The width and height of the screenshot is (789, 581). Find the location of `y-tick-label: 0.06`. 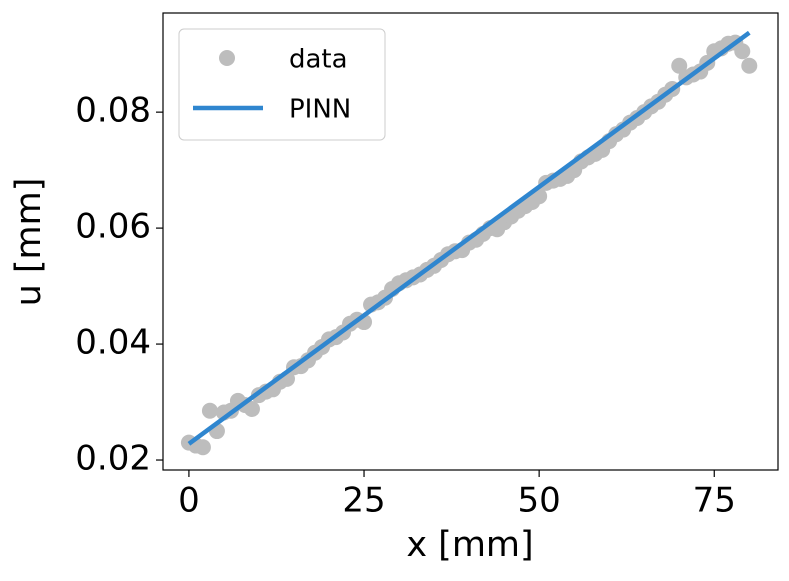

y-tick-label: 0.06 is located at coordinates (113, 227).